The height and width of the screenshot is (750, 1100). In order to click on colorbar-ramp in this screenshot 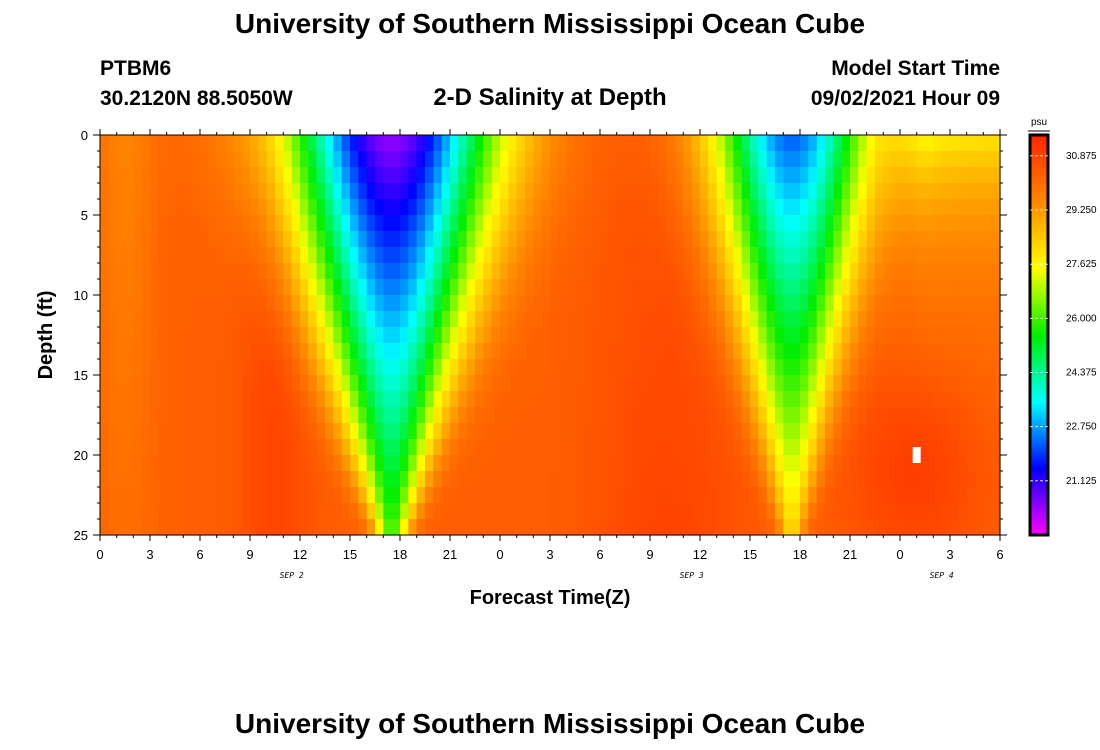, I will do `click(1039, 335)`.